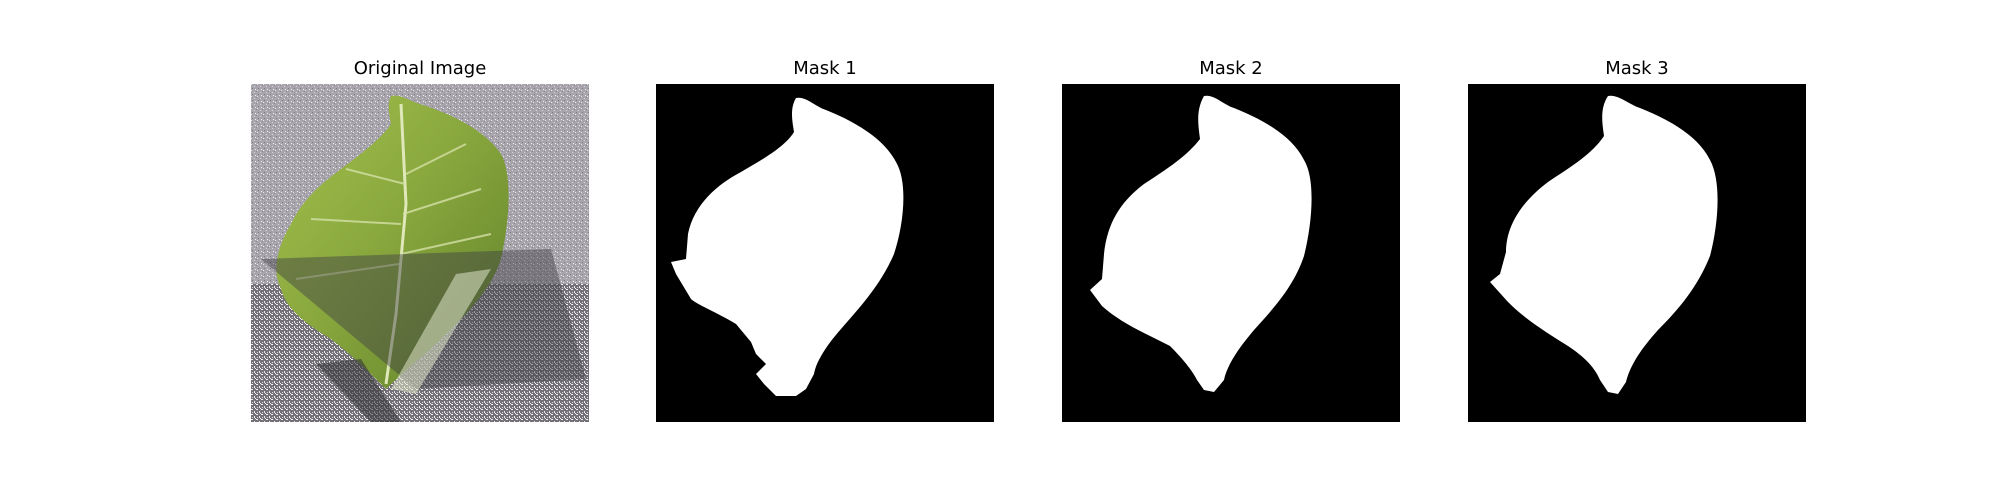 This screenshot has height=500, width=2000. I want to click on shadow-overlay, so click(423, 319).